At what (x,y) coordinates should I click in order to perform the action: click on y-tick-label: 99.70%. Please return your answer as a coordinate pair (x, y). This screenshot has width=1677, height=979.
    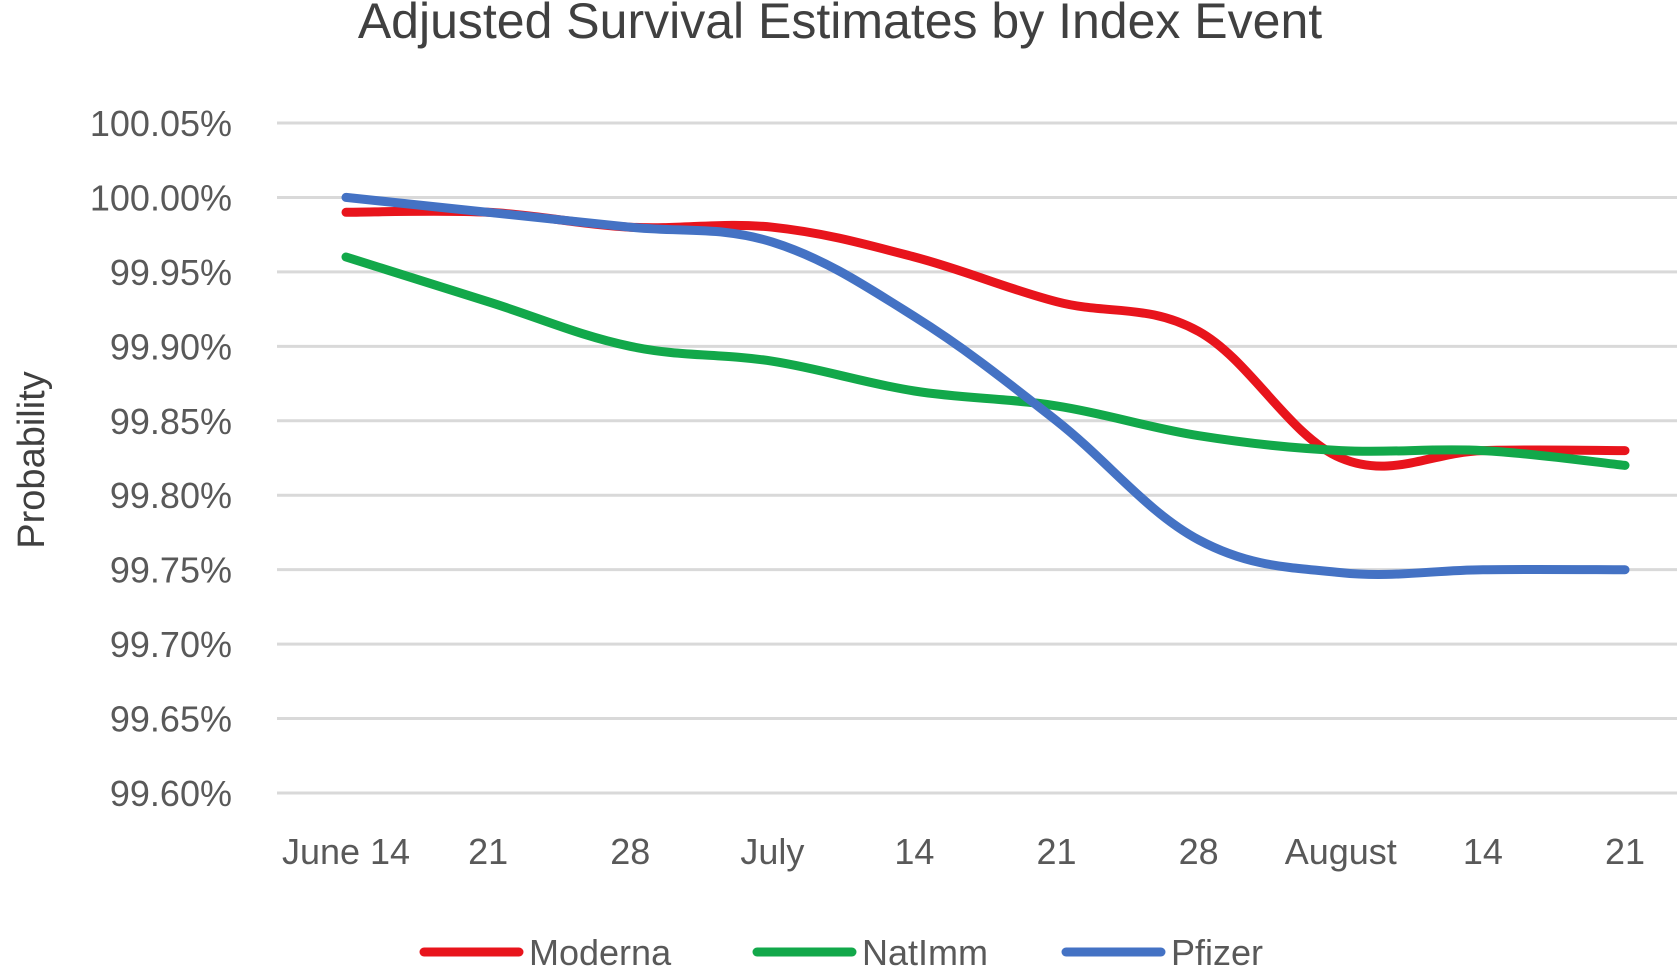
    Looking at the image, I should click on (171, 644).